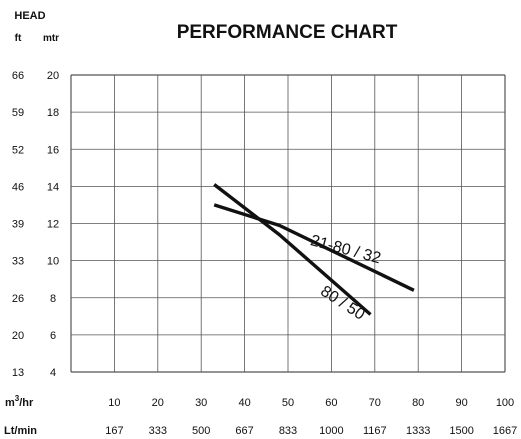 This screenshot has width=521, height=439. What do you see at coordinates (53, 373) in the screenshot?
I see `y-tick-label-mtr: 4` at bounding box center [53, 373].